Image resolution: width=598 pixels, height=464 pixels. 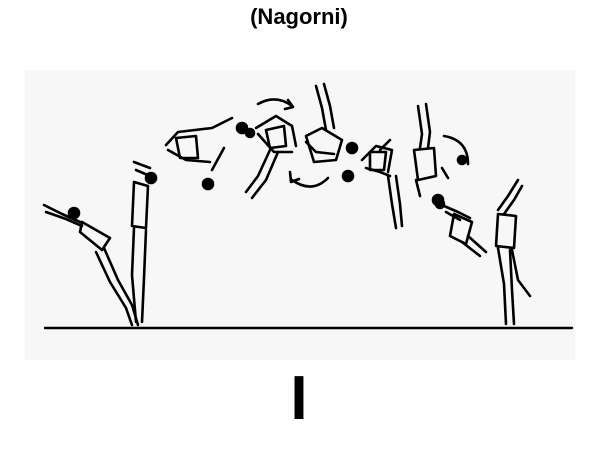 I want to click on skill-title: (Nagorni), so click(x=299, y=16).